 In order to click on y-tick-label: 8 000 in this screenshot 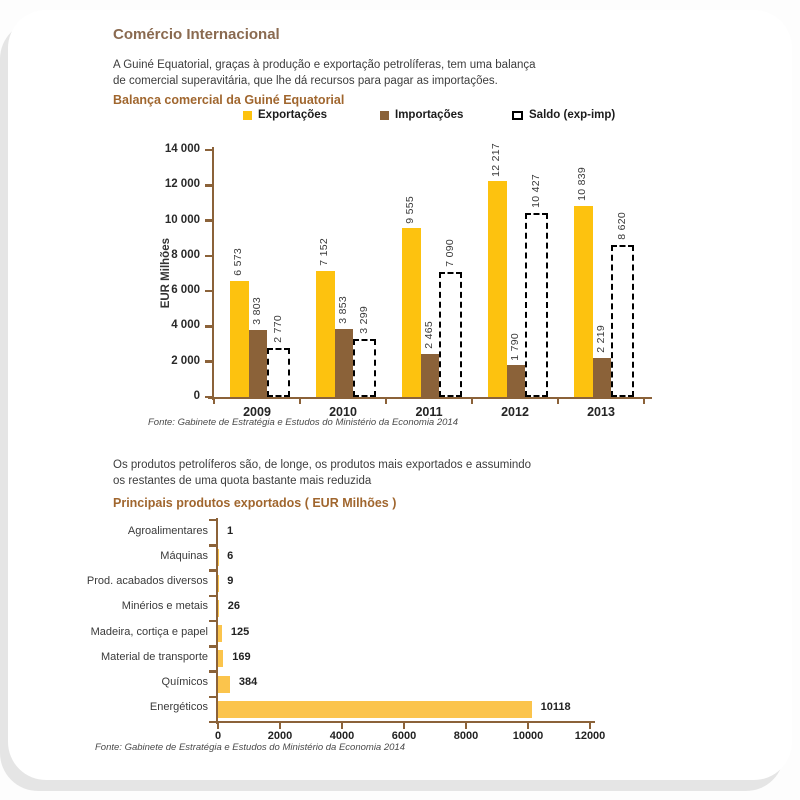, I will do `click(185, 254)`.